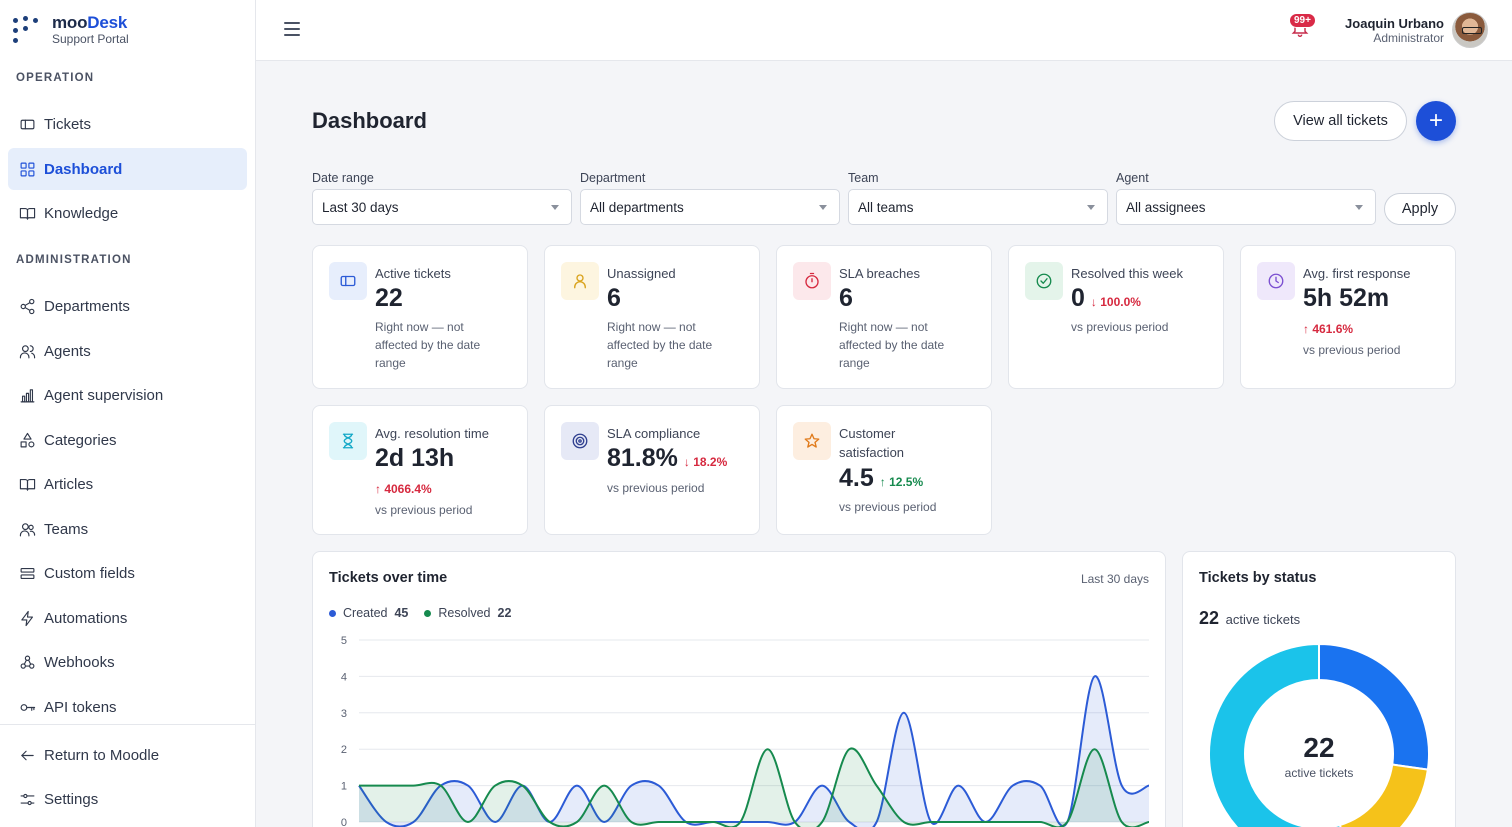 This screenshot has width=1512, height=827. Describe the element at coordinates (1357, 273) in the screenshot. I see `kpi-label: Avg. first response` at that location.